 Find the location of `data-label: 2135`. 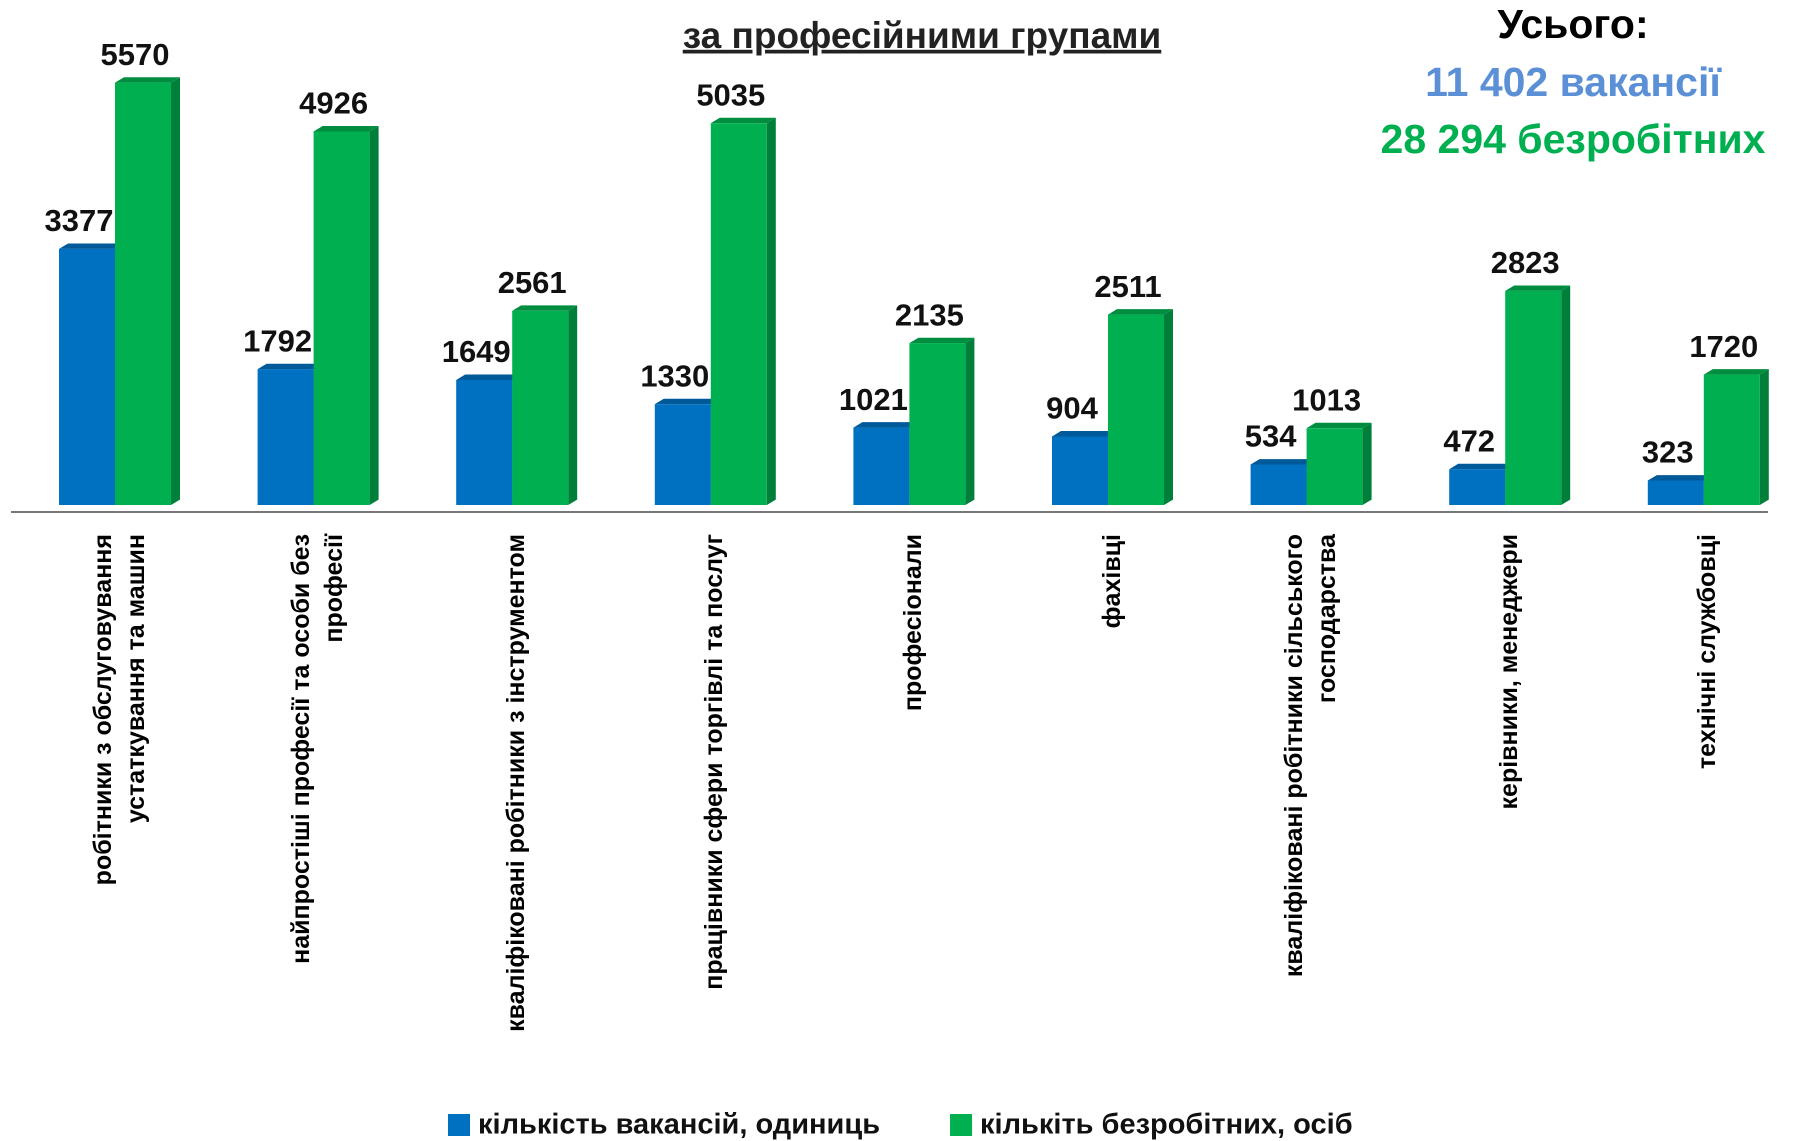

data-label: 2135 is located at coordinates (929, 314).